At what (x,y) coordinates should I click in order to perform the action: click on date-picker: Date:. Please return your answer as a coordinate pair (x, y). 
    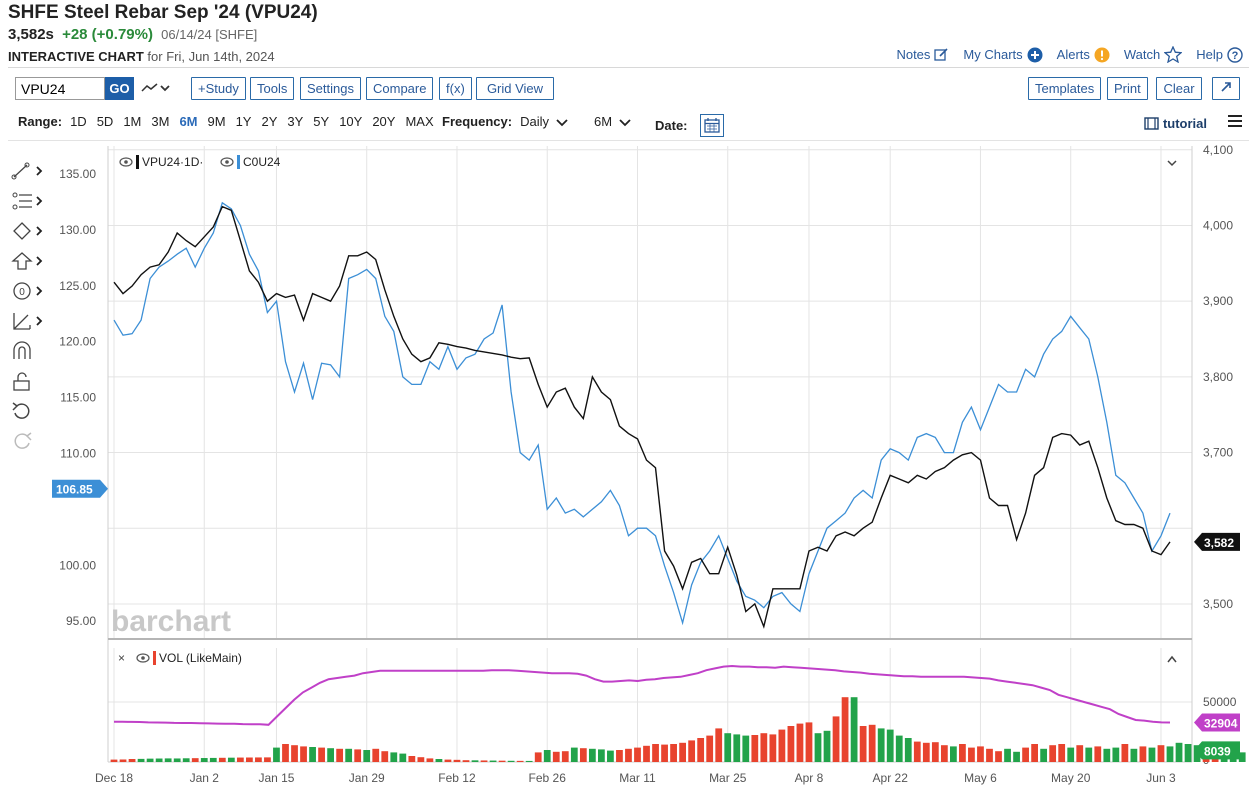
    Looking at the image, I should click on (689, 125).